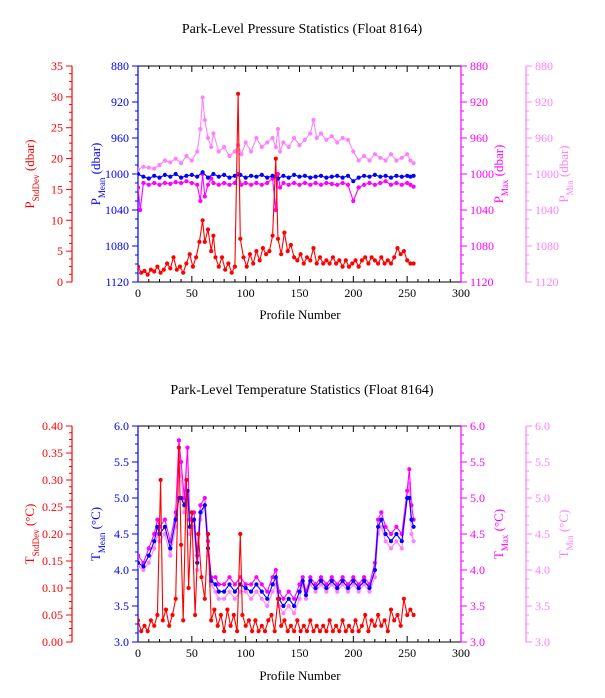  What do you see at coordinates (95, 160) in the screenshot?
I see `y-axis-label-unit: (dbar)` at bounding box center [95, 160].